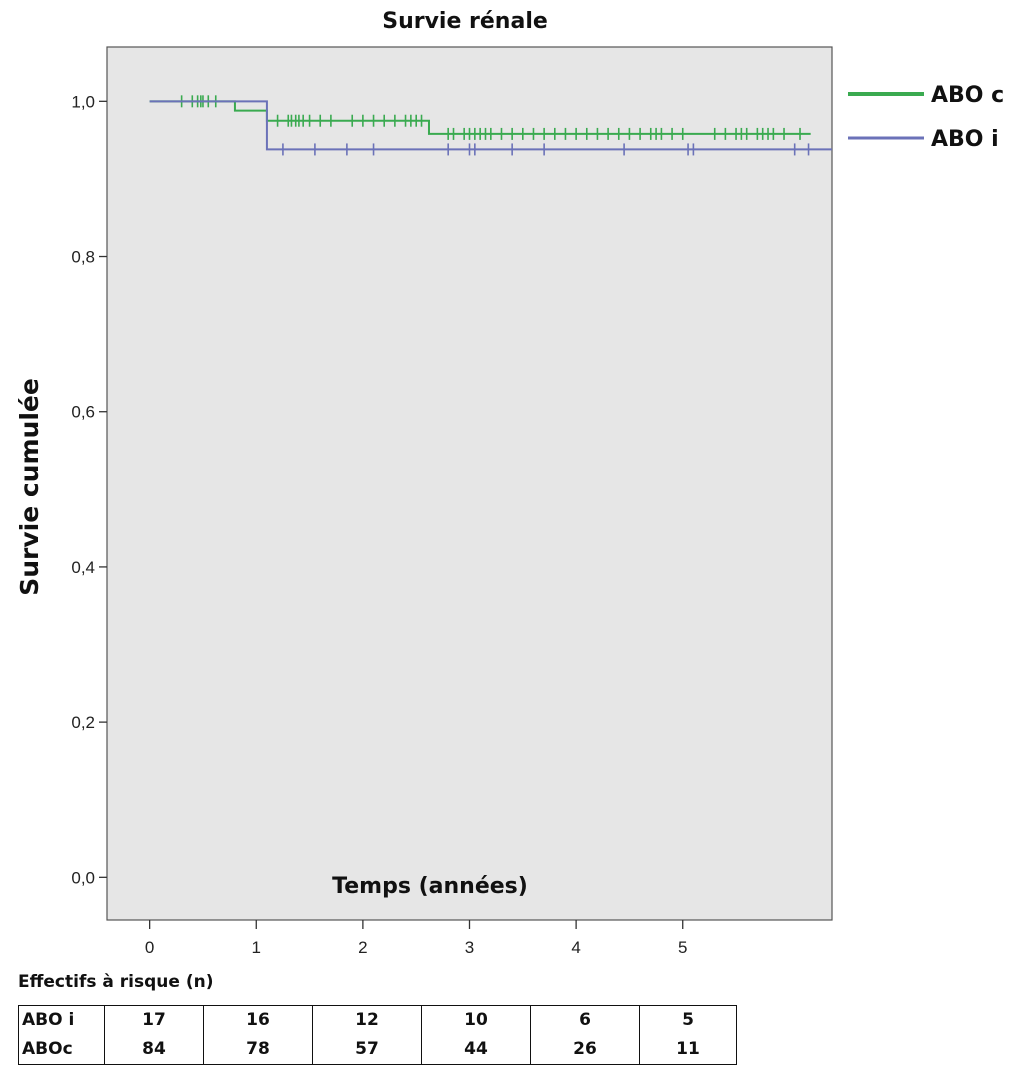  What do you see at coordinates (585, 1050) in the screenshot?
I see `risk-cell: 26` at bounding box center [585, 1050].